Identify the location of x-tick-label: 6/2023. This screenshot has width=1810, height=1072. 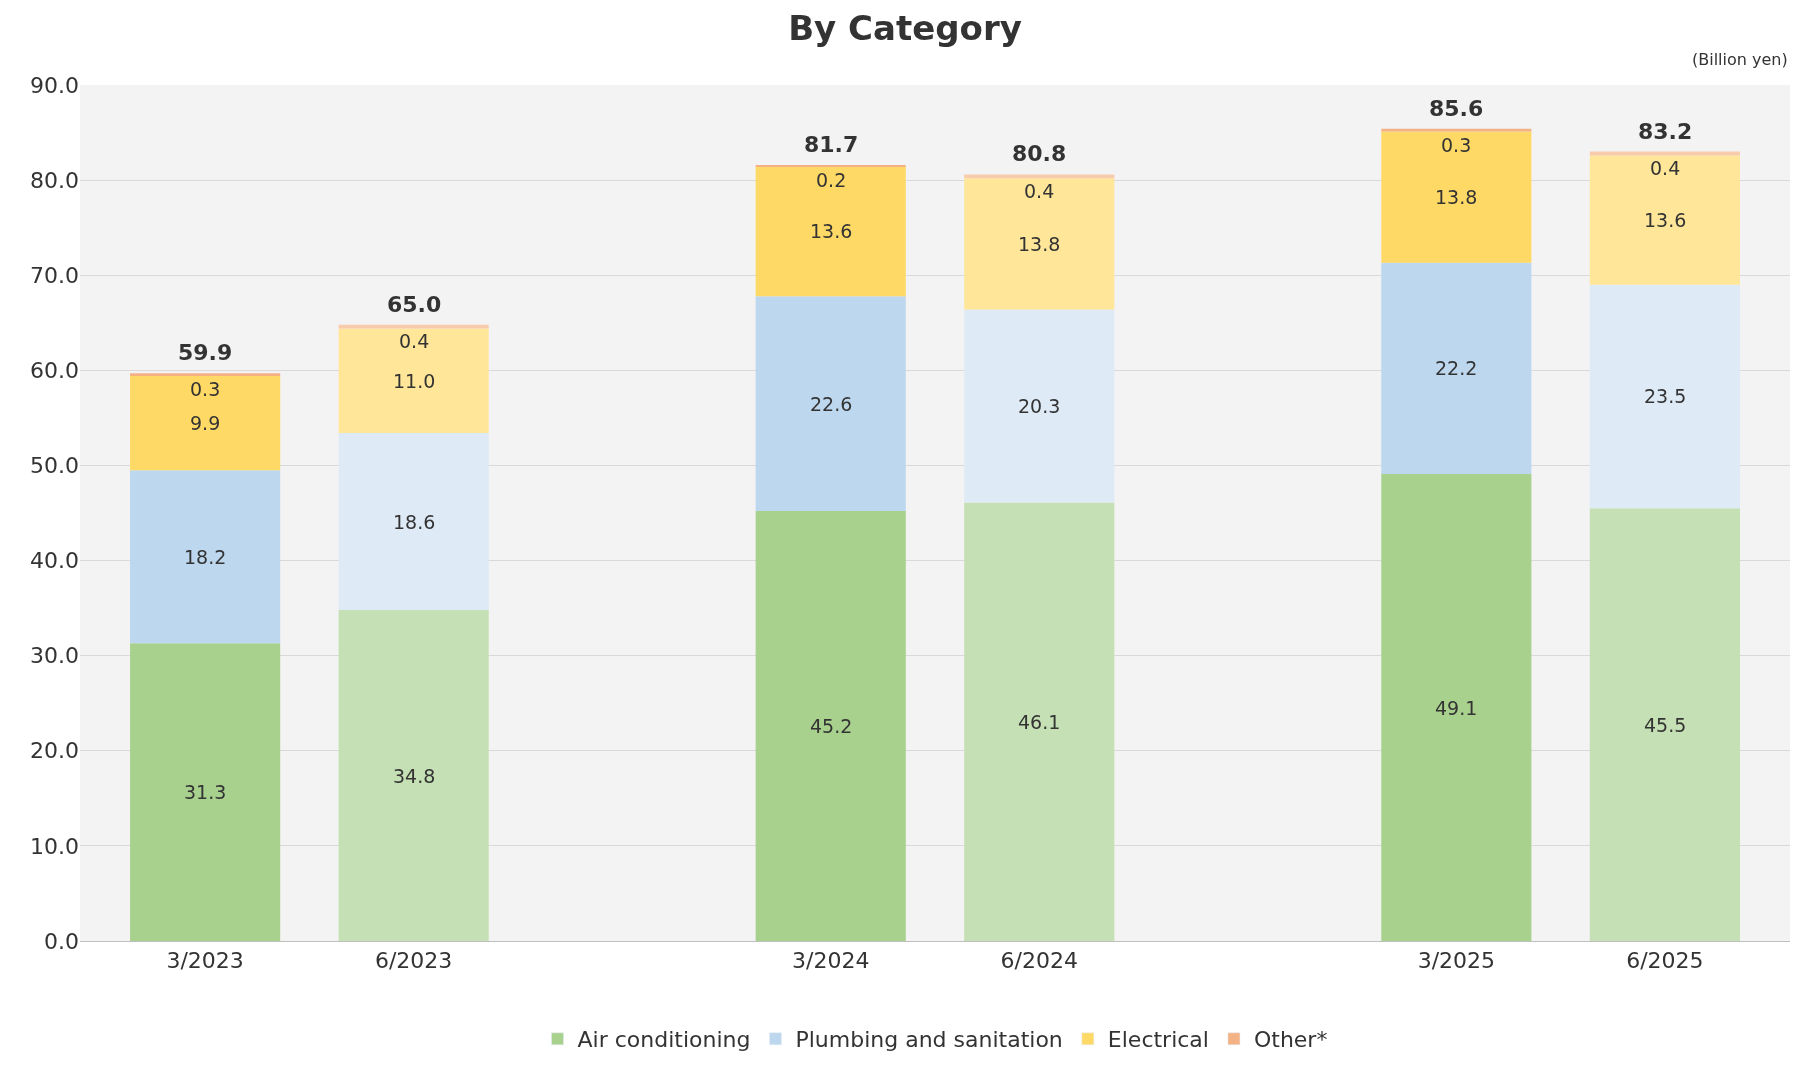
(413, 961).